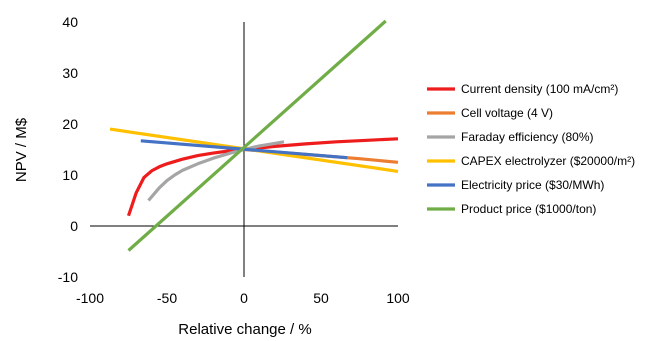 This screenshot has width=651, height=341. Describe the element at coordinates (532, 185) in the screenshot. I see `legend-label-5: Electricity price ($30/MWh)` at that location.